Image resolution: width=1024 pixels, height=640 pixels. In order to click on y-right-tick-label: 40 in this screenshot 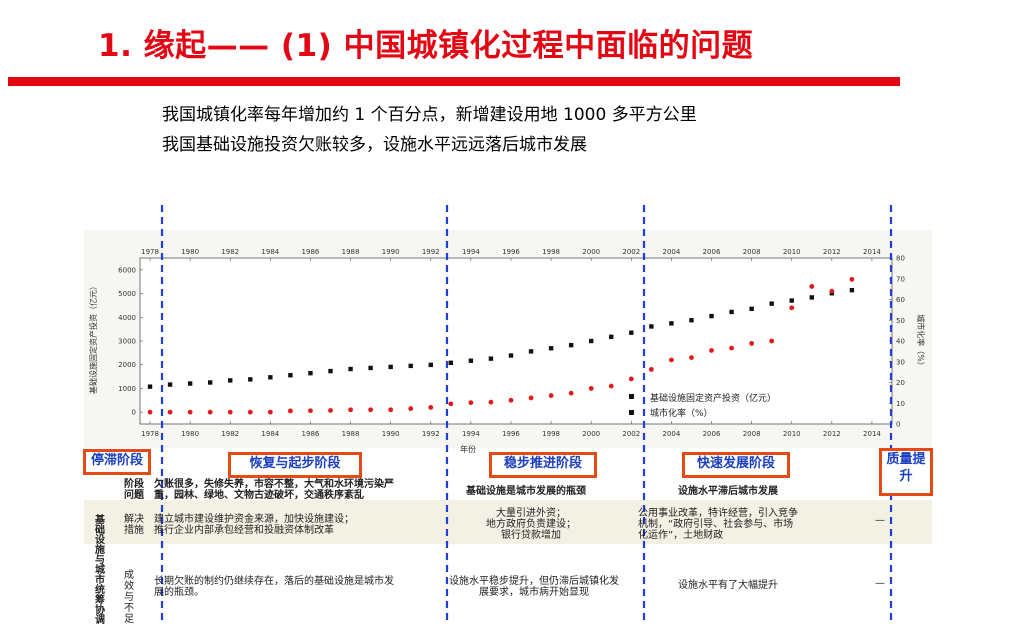, I will do `click(900, 342)`.